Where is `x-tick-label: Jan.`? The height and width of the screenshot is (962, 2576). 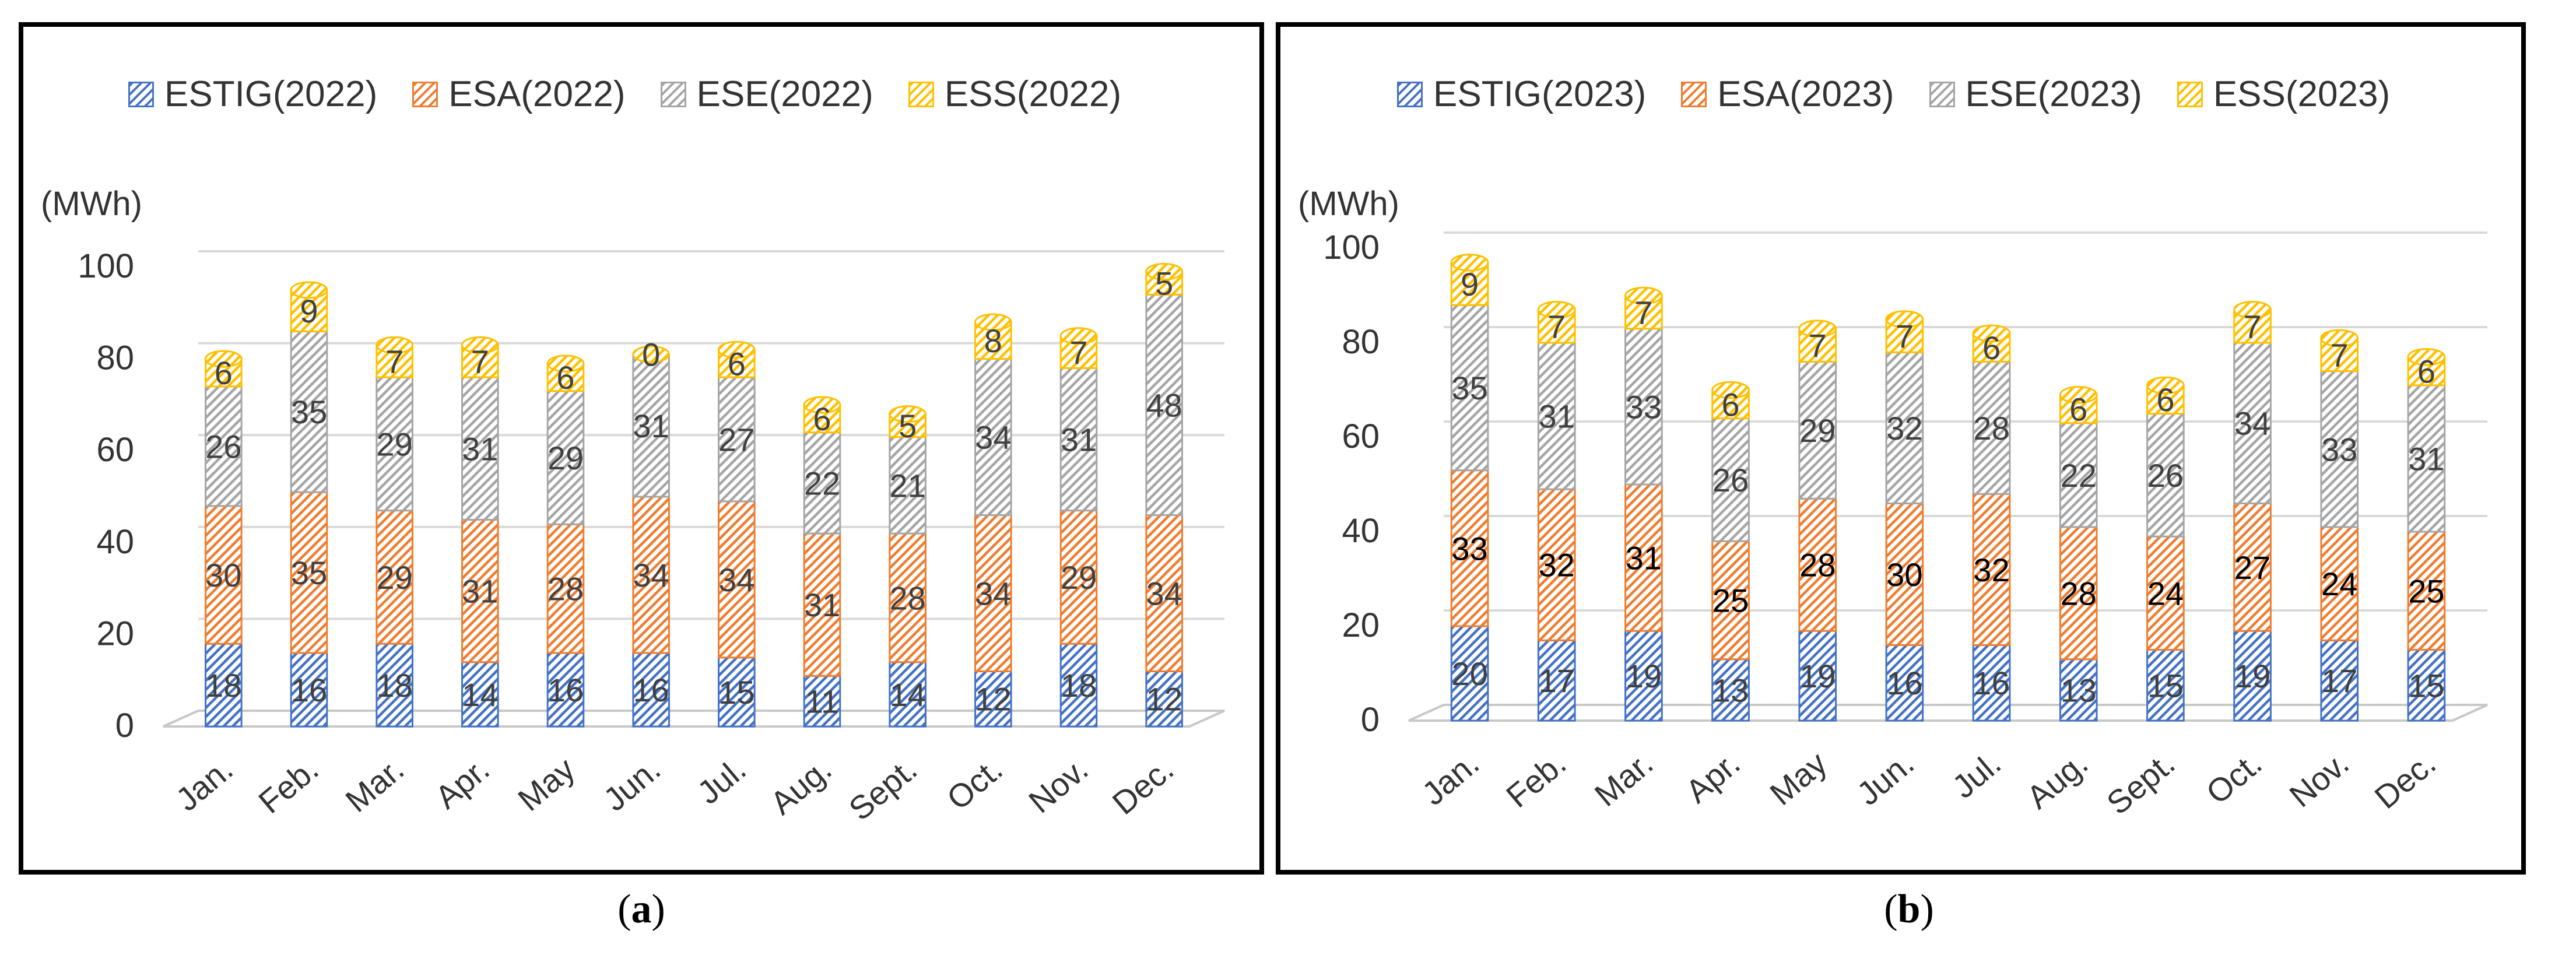 x-tick-label: Jan. is located at coordinates (1450, 778).